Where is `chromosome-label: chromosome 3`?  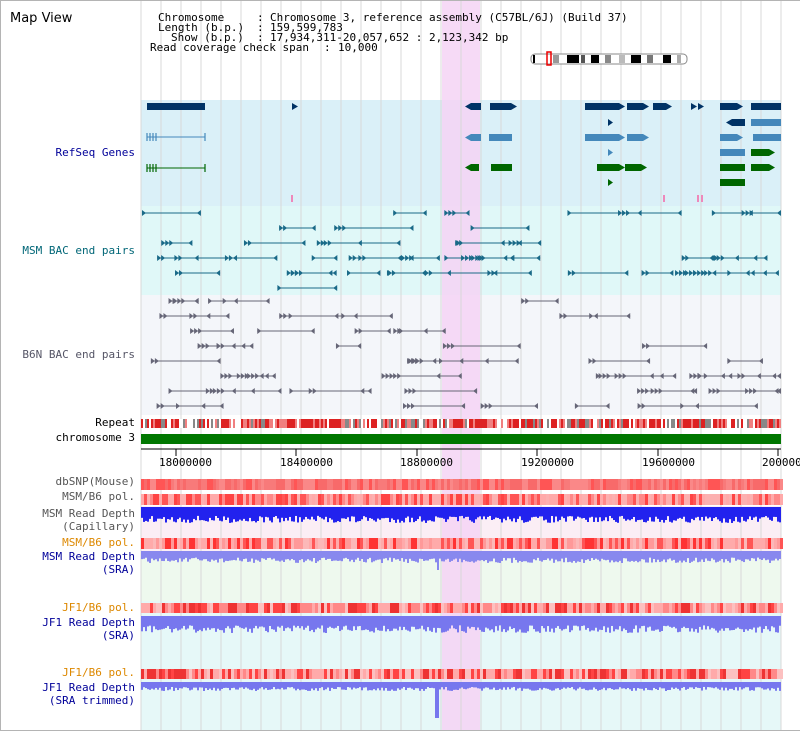
chromosome-label: chromosome 3 is located at coordinates (95, 437).